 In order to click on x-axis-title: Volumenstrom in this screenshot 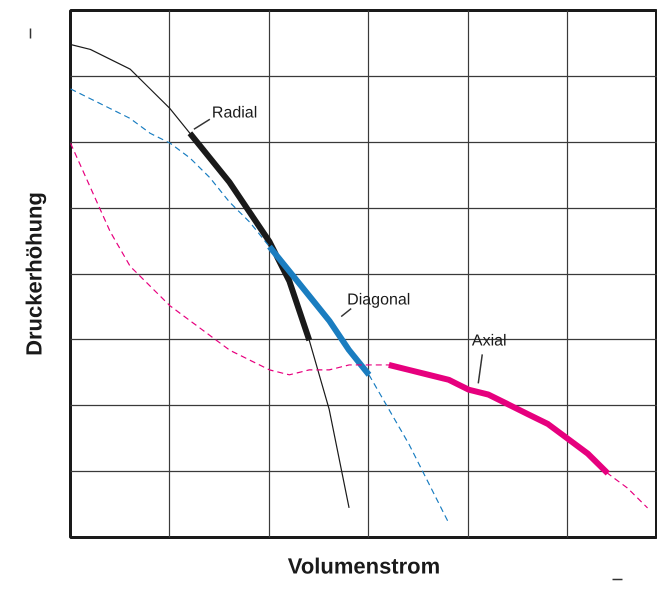, I will do `click(364, 566)`.